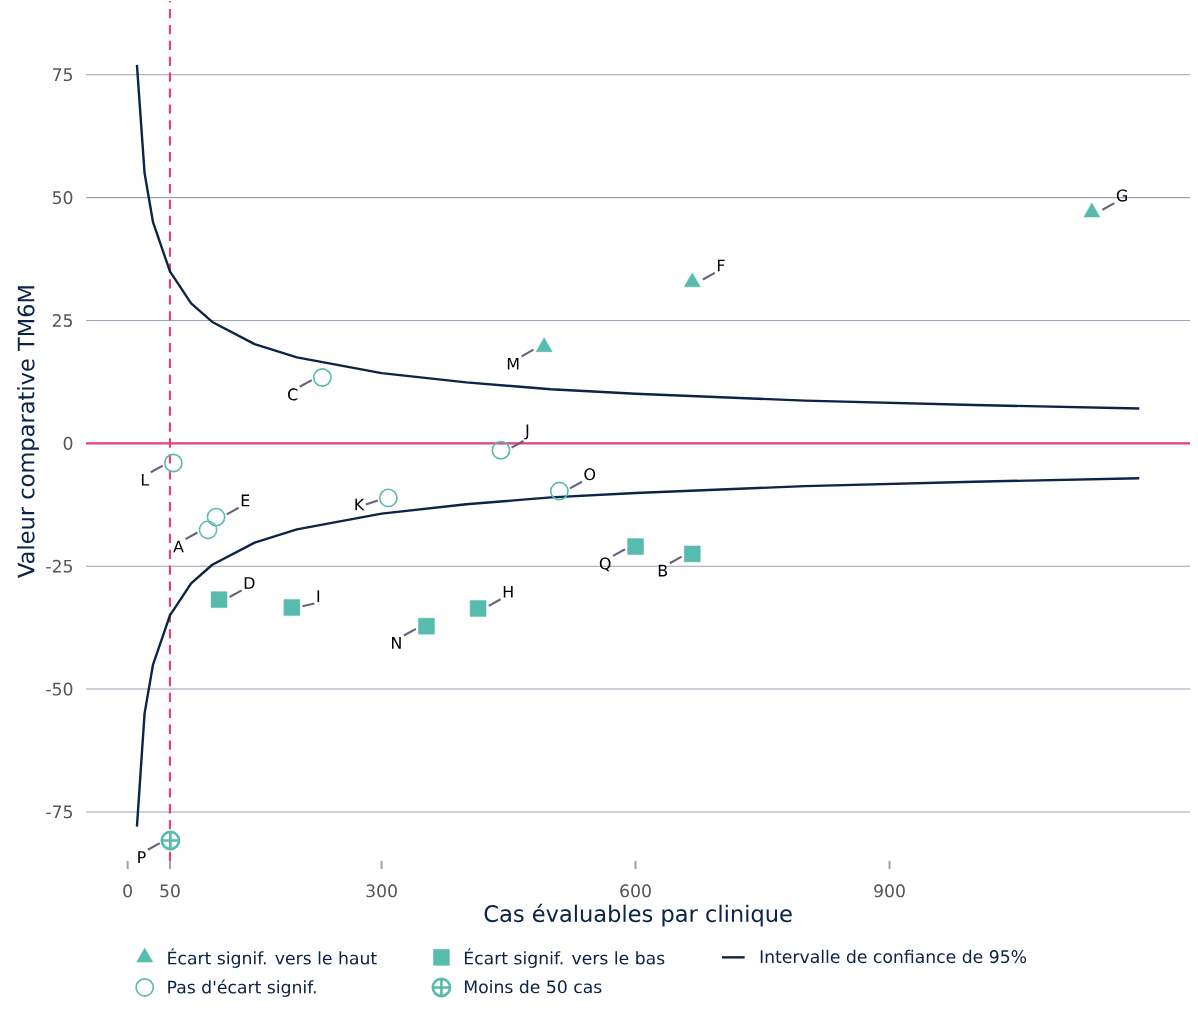  Describe the element at coordinates (663, 570) in the screenshot. I see `annotation: B` at that location.